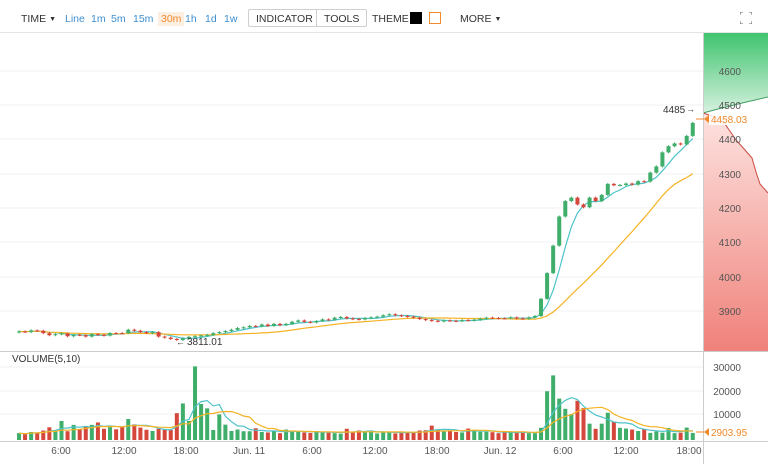  What do you see at coordinates (435, 18) in the screenshot?
I see `theme-light-swatch` at bounding box center [435, 18].